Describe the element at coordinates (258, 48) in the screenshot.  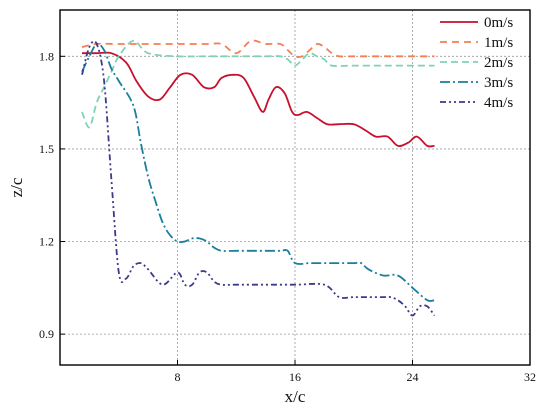
I see `series-line-1m-s` at that location.